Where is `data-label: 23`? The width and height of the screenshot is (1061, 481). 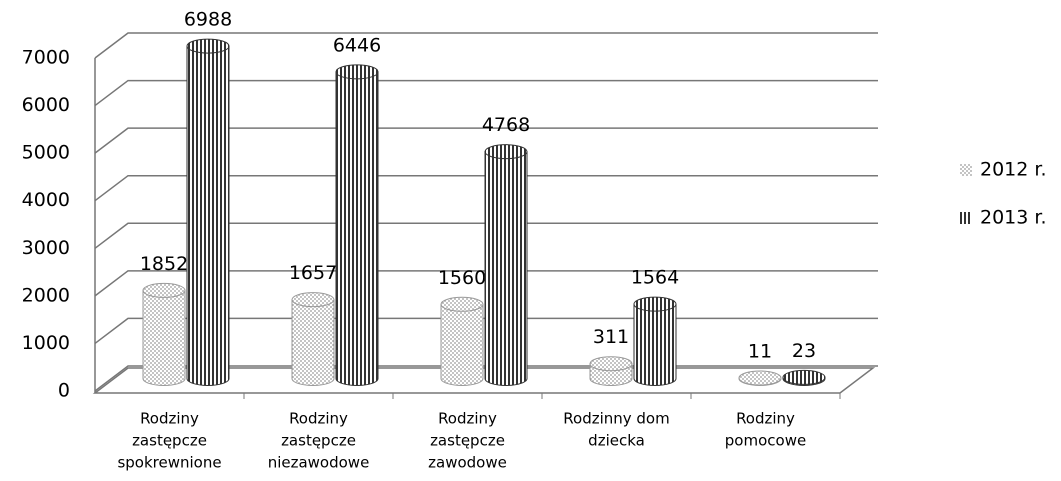 data-label: 23 is located at coordinates (804, 351).